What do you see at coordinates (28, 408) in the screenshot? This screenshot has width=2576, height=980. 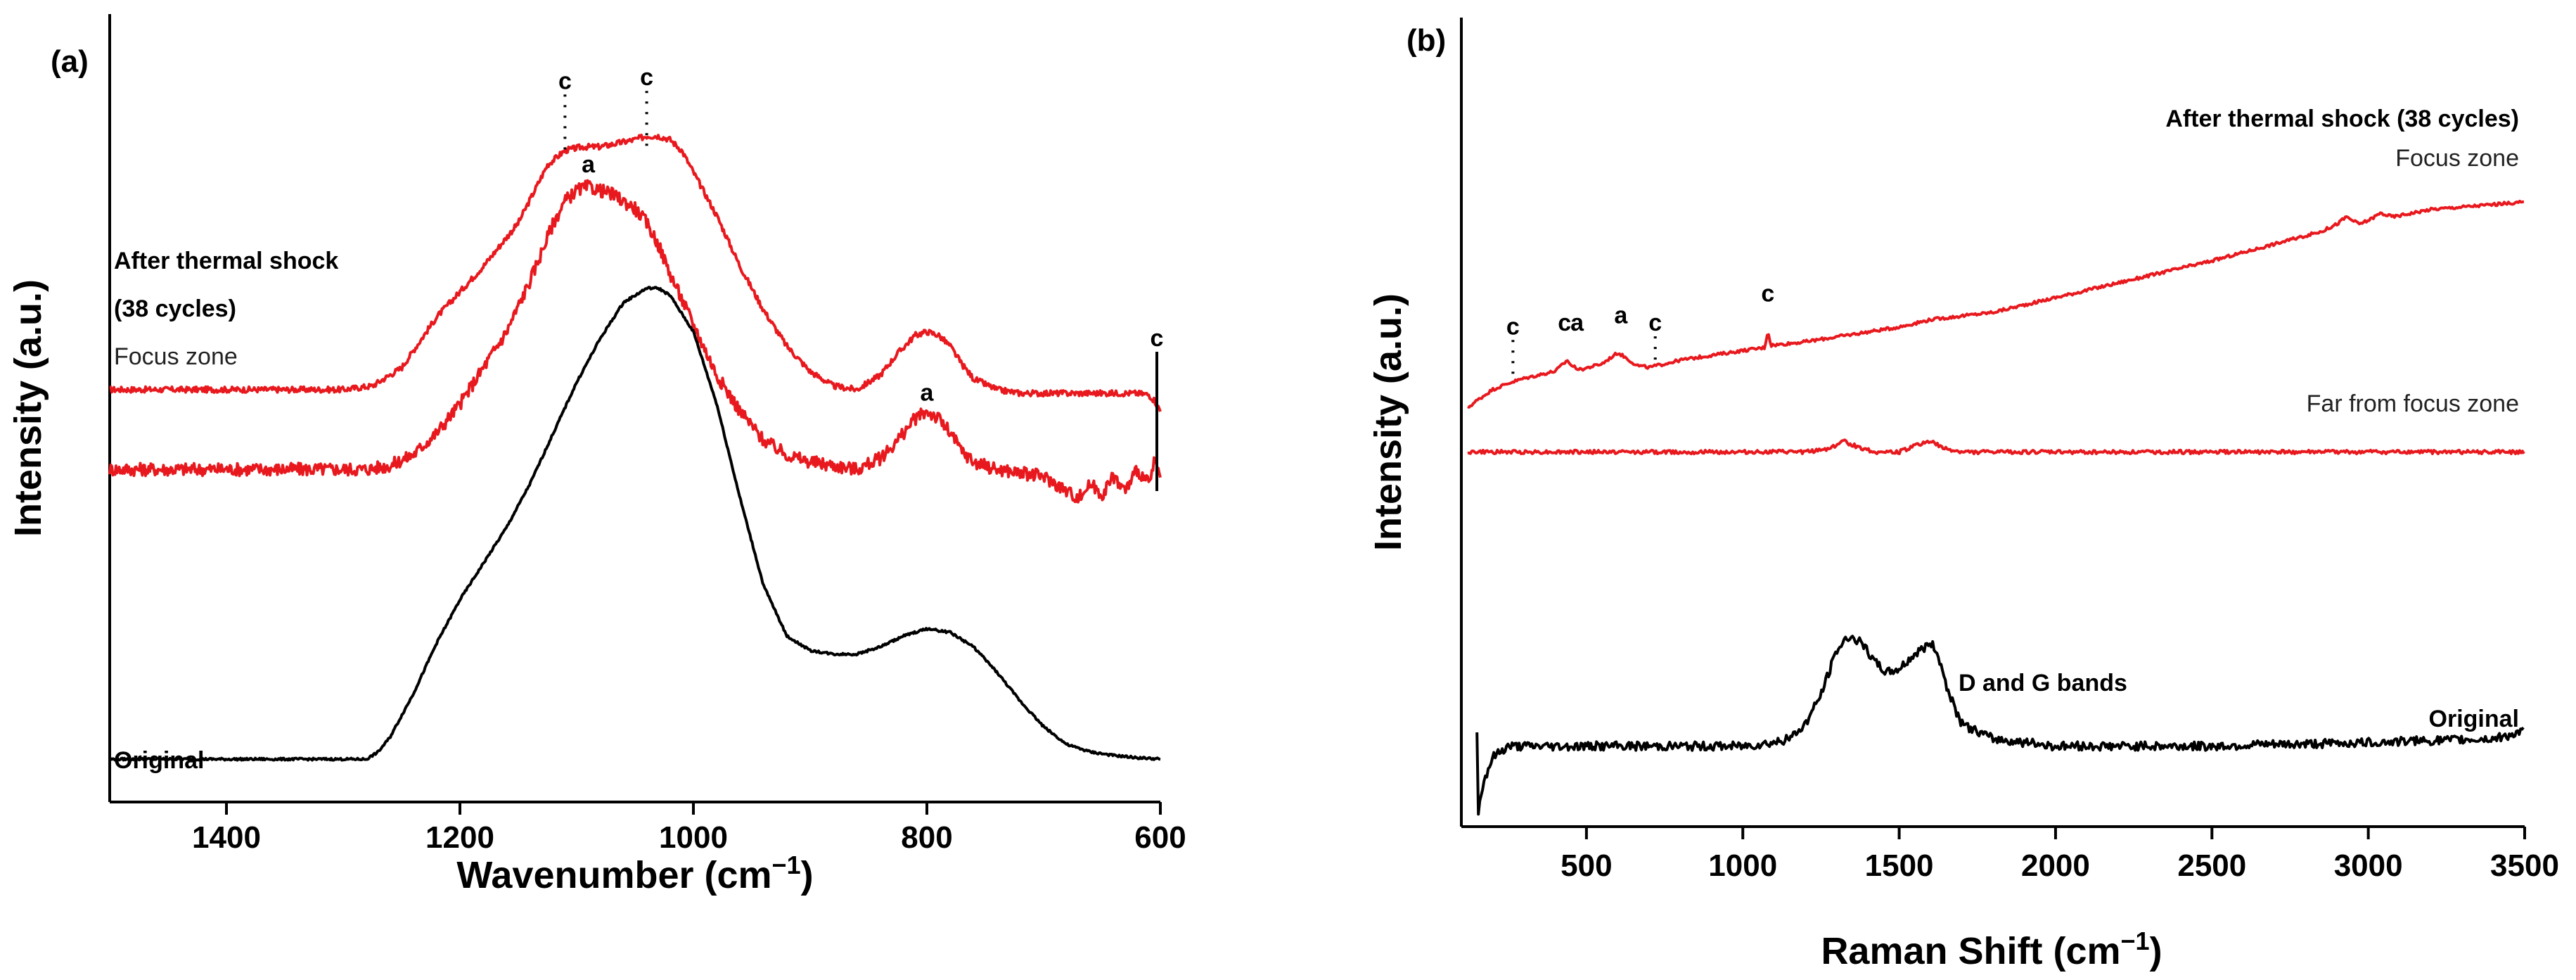 I see `panel-a-y-axis-title: Intensity (a.u.)` at bounding box center [28, 408].